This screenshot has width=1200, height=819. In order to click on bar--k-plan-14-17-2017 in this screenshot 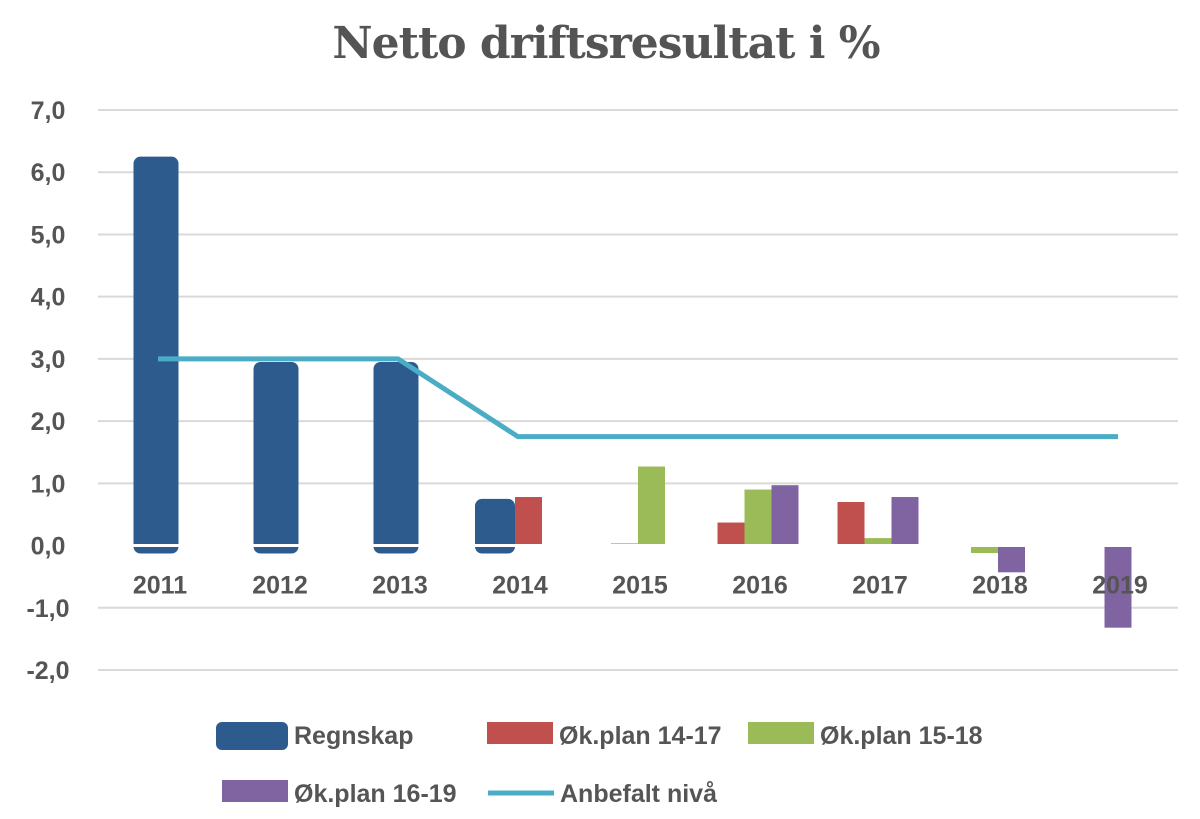, I will do `click(851, 524)`.